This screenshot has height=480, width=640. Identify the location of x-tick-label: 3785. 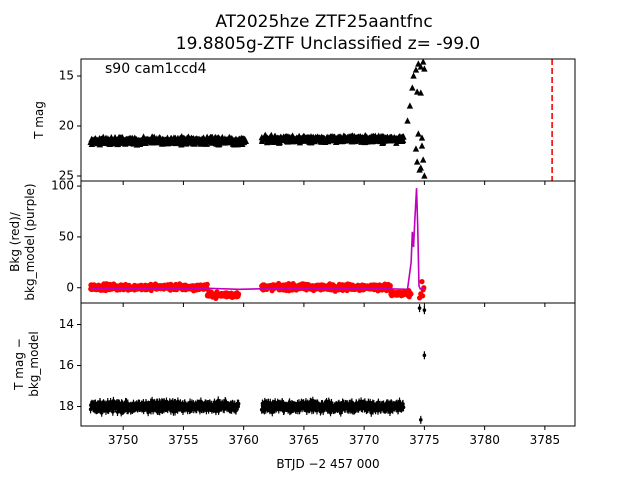
(545, 440).